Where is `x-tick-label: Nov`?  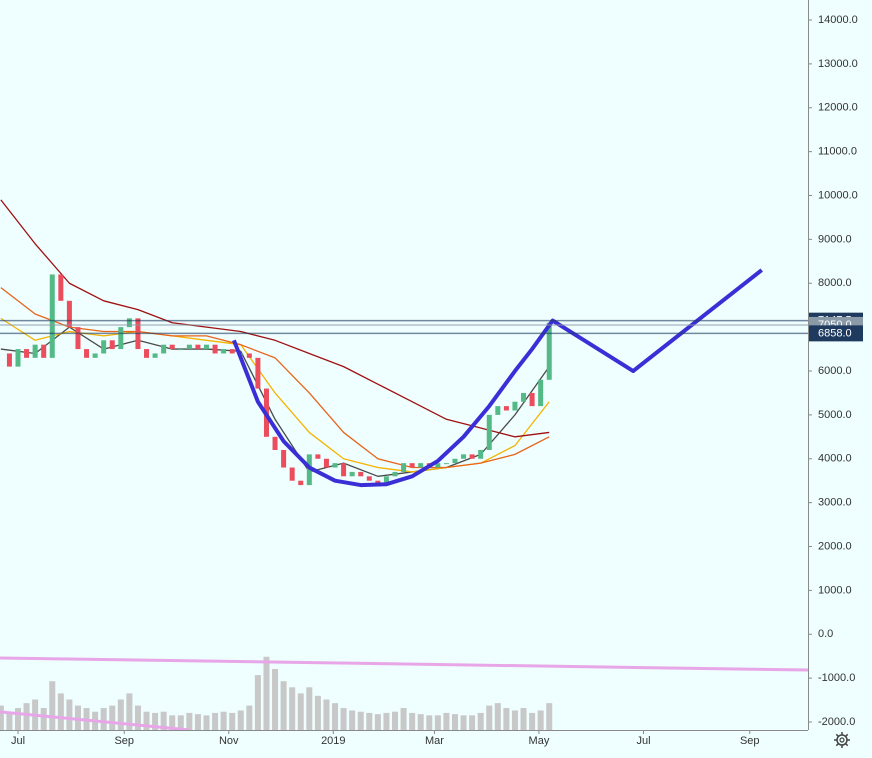
x-tick-label: Nov is located at coordinates (229, 741).